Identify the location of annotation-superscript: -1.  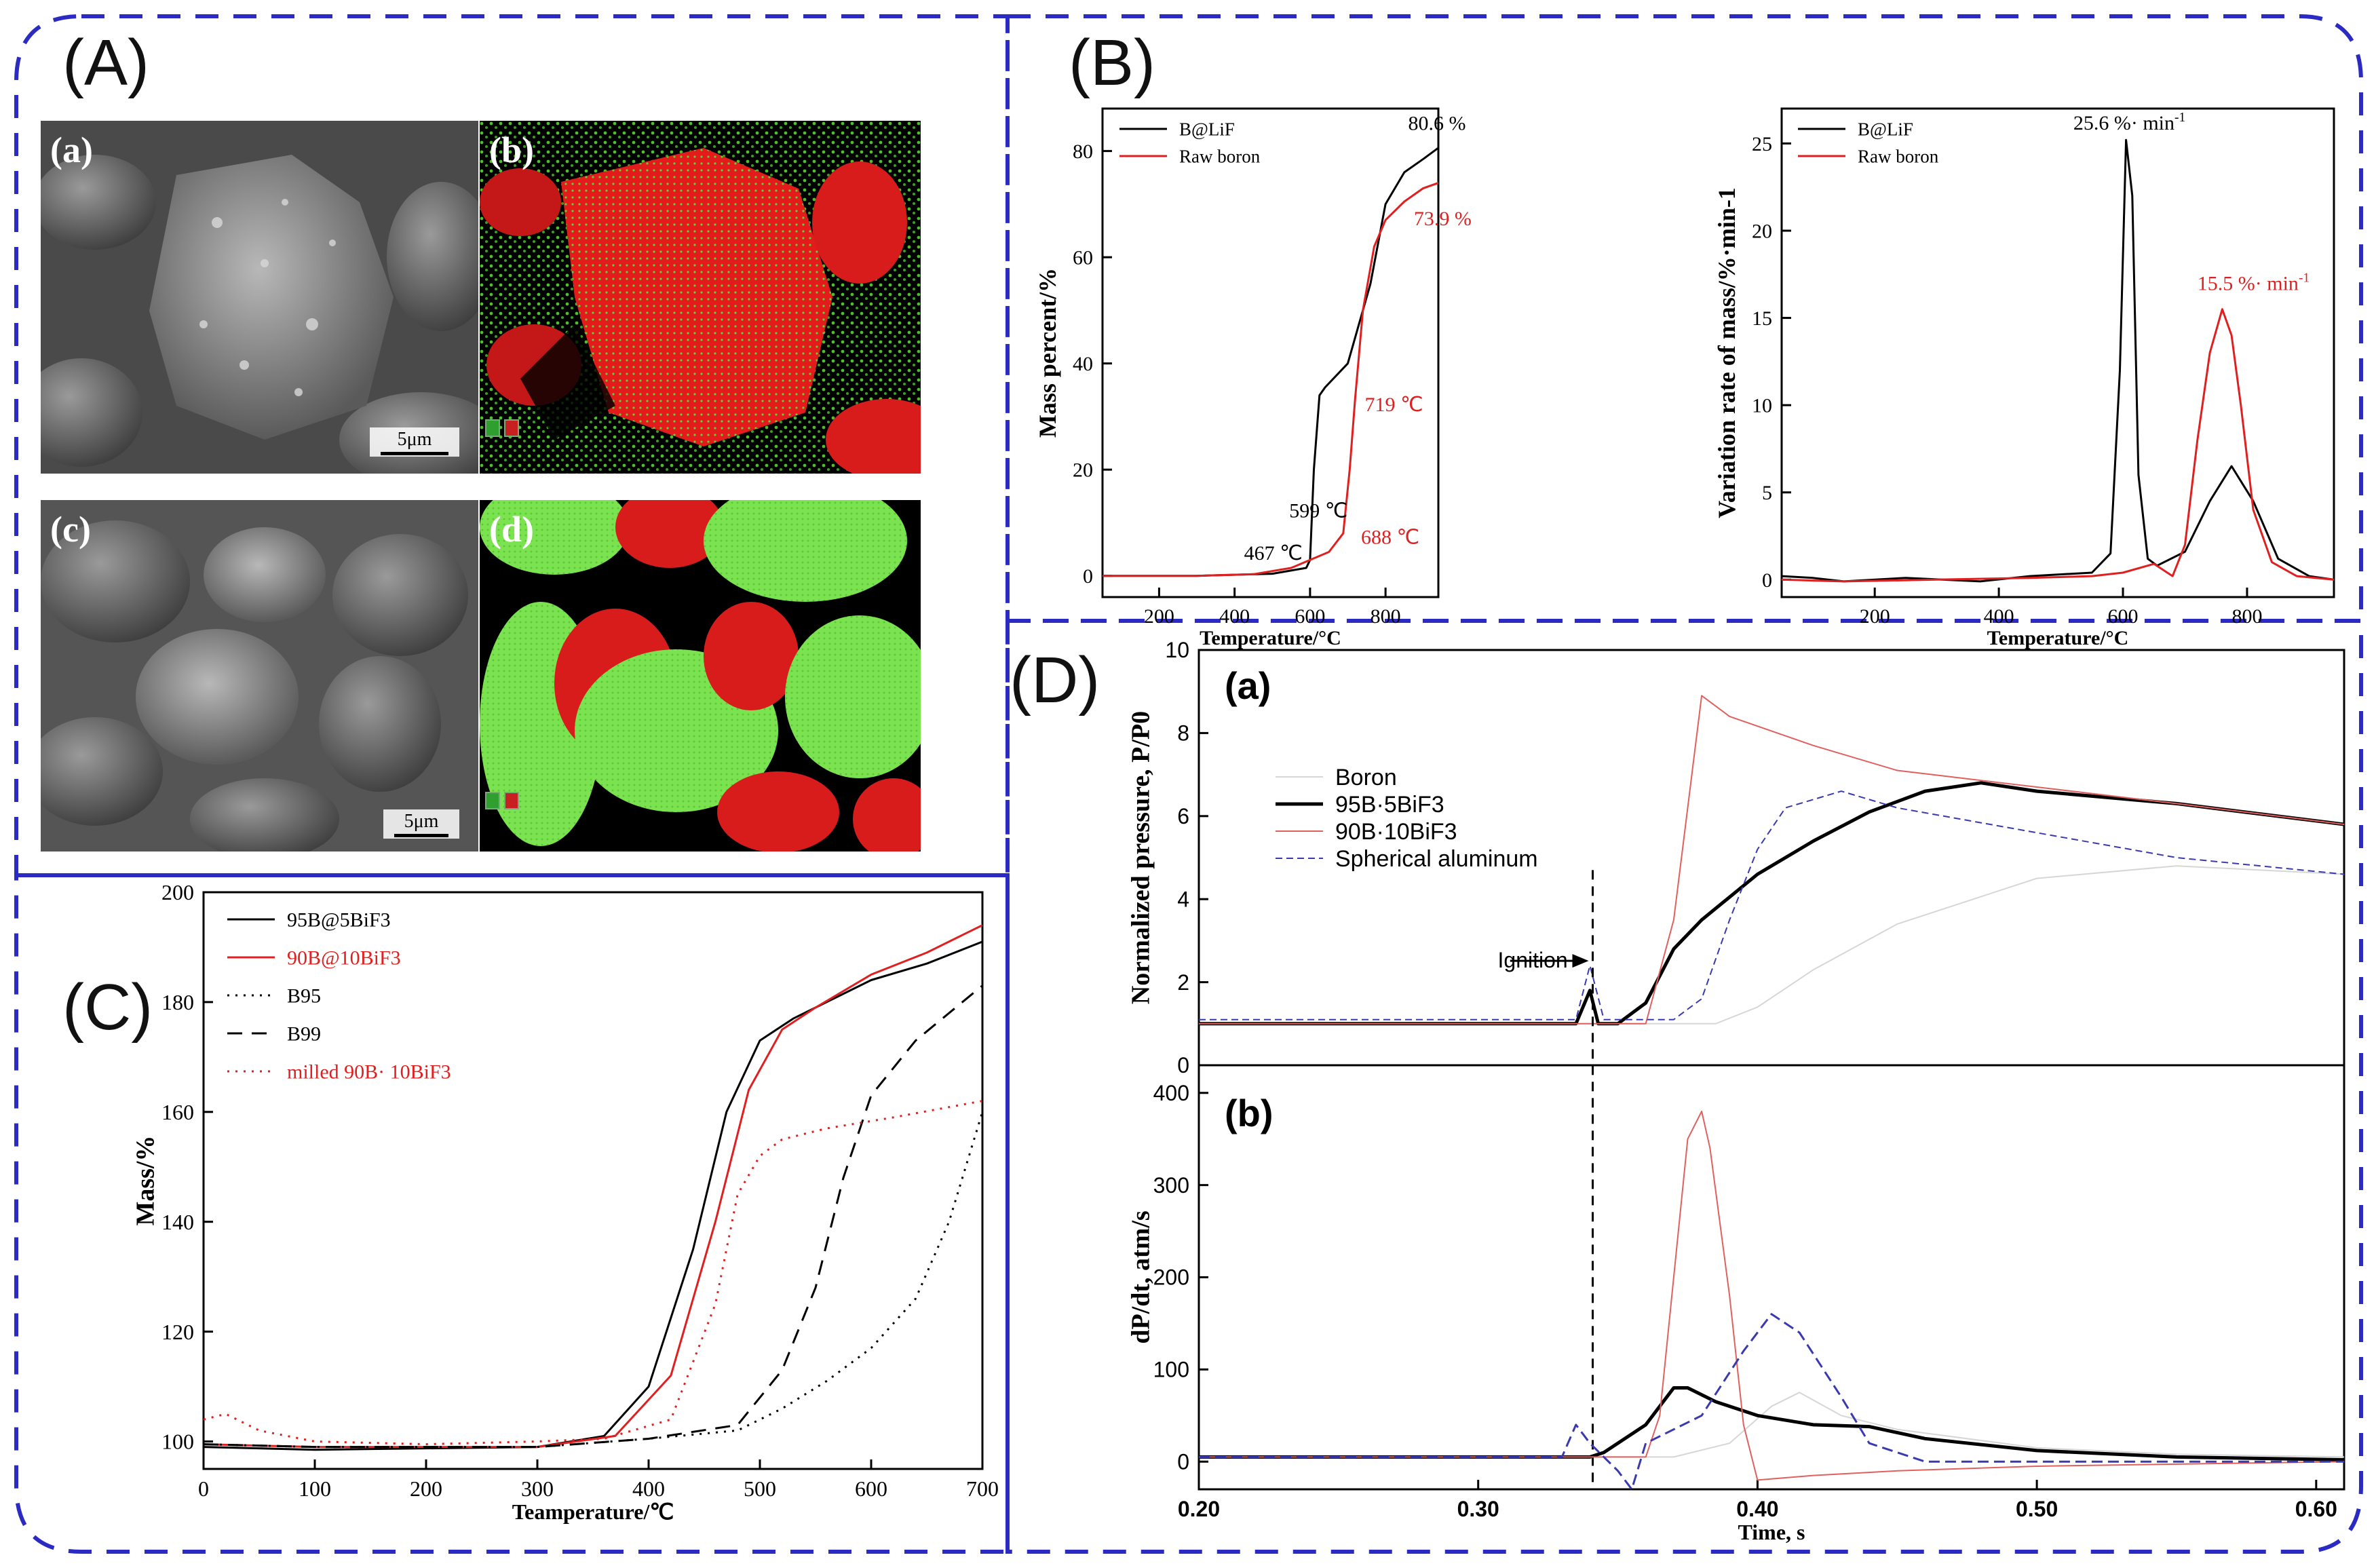
(2179, 118).